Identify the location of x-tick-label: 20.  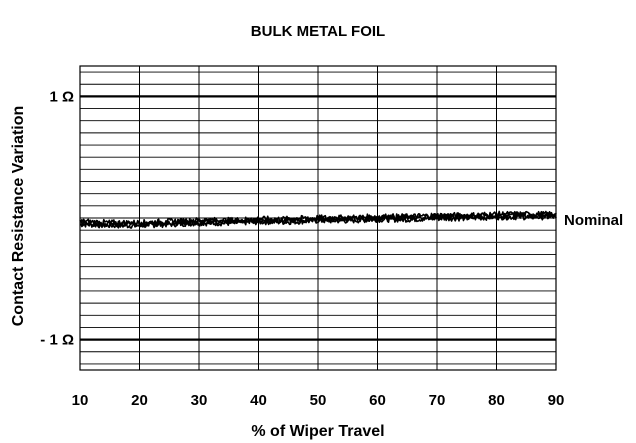
(139, 400).